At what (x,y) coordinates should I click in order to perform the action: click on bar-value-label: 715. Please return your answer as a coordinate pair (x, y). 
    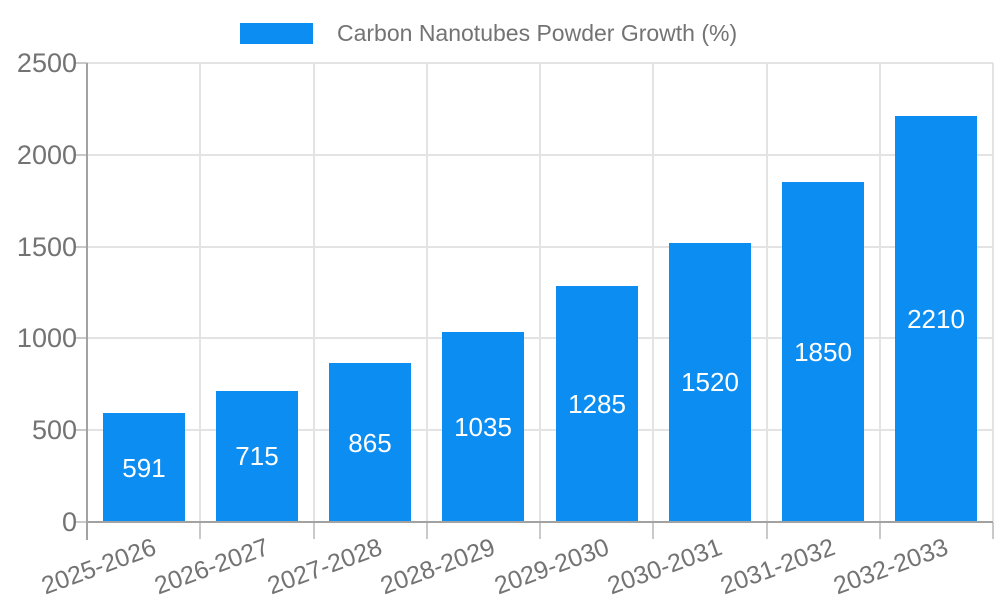
    Looking at the image, I should click on (257, 456).